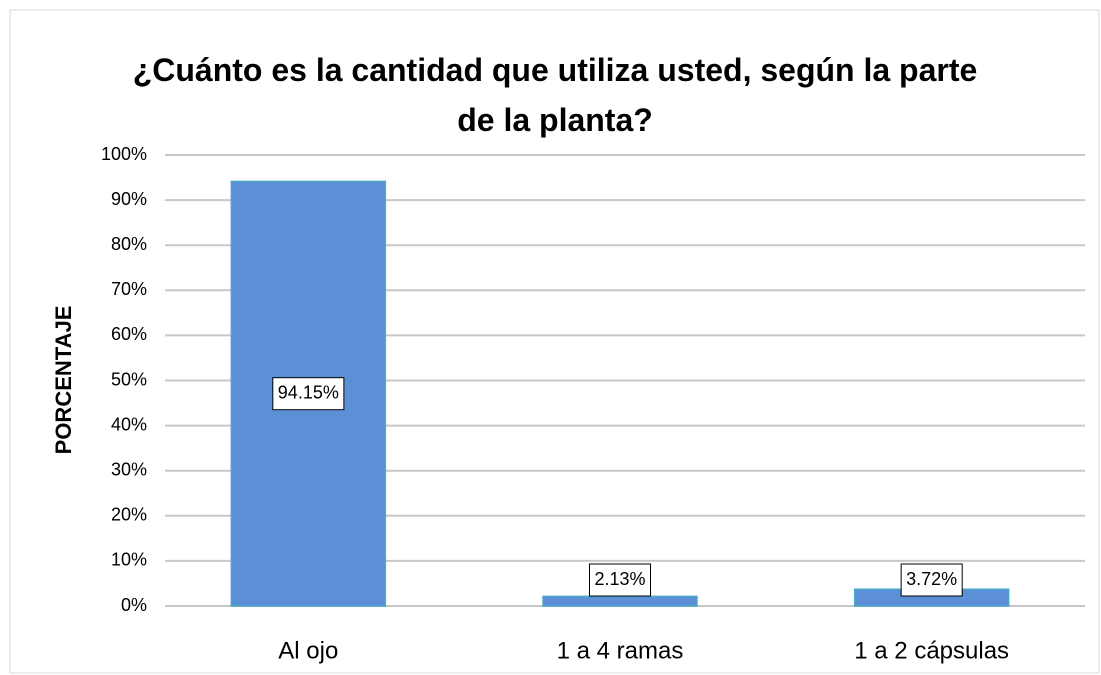  Describe the element at coordinates (129, 560) in the screenshot. I see `y-tick-label: 10%` at that location.